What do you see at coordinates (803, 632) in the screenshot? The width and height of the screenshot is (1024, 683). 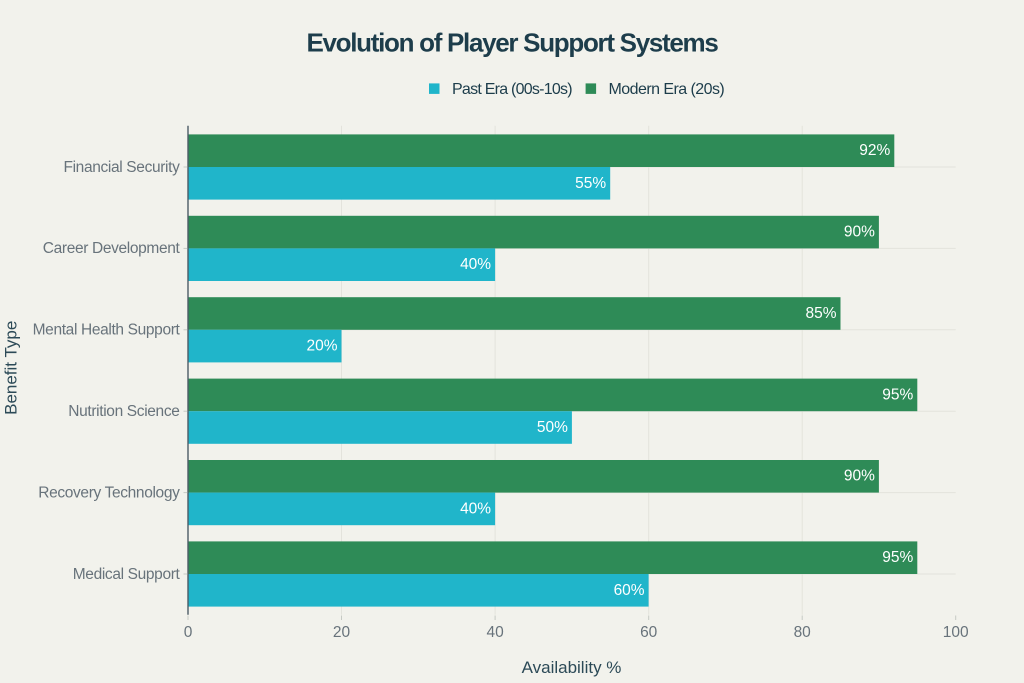 I see `svg-text: 80` at bounding box center [803, 632].